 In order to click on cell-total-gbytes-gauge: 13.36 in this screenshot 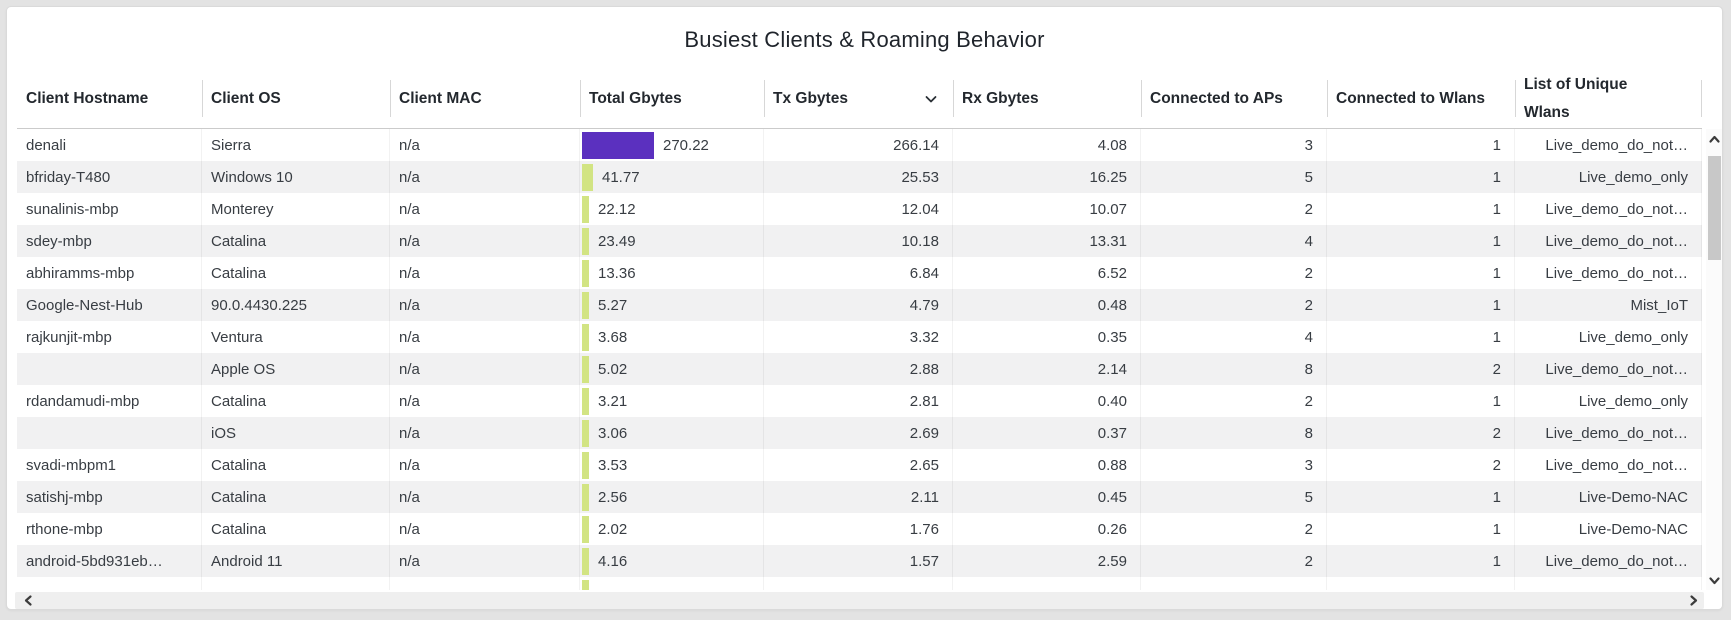, I will do `click(672, 273)`.